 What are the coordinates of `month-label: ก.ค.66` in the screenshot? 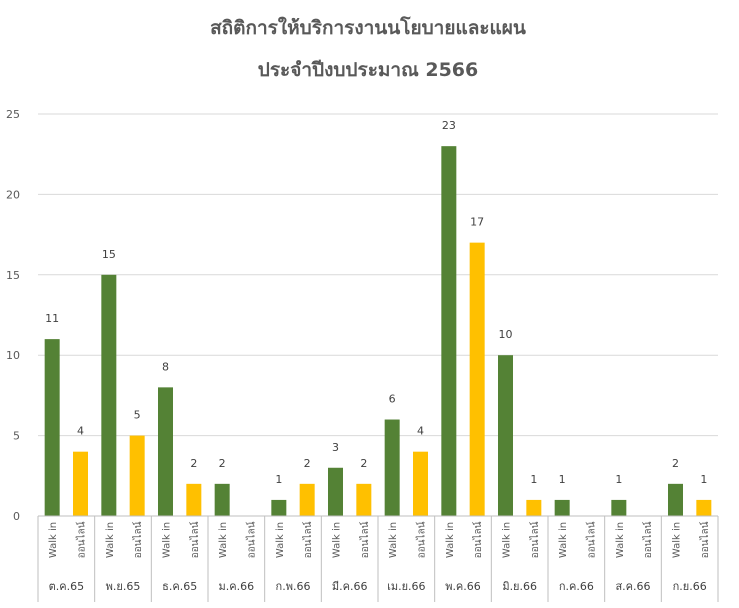 It's located at (576, 586).